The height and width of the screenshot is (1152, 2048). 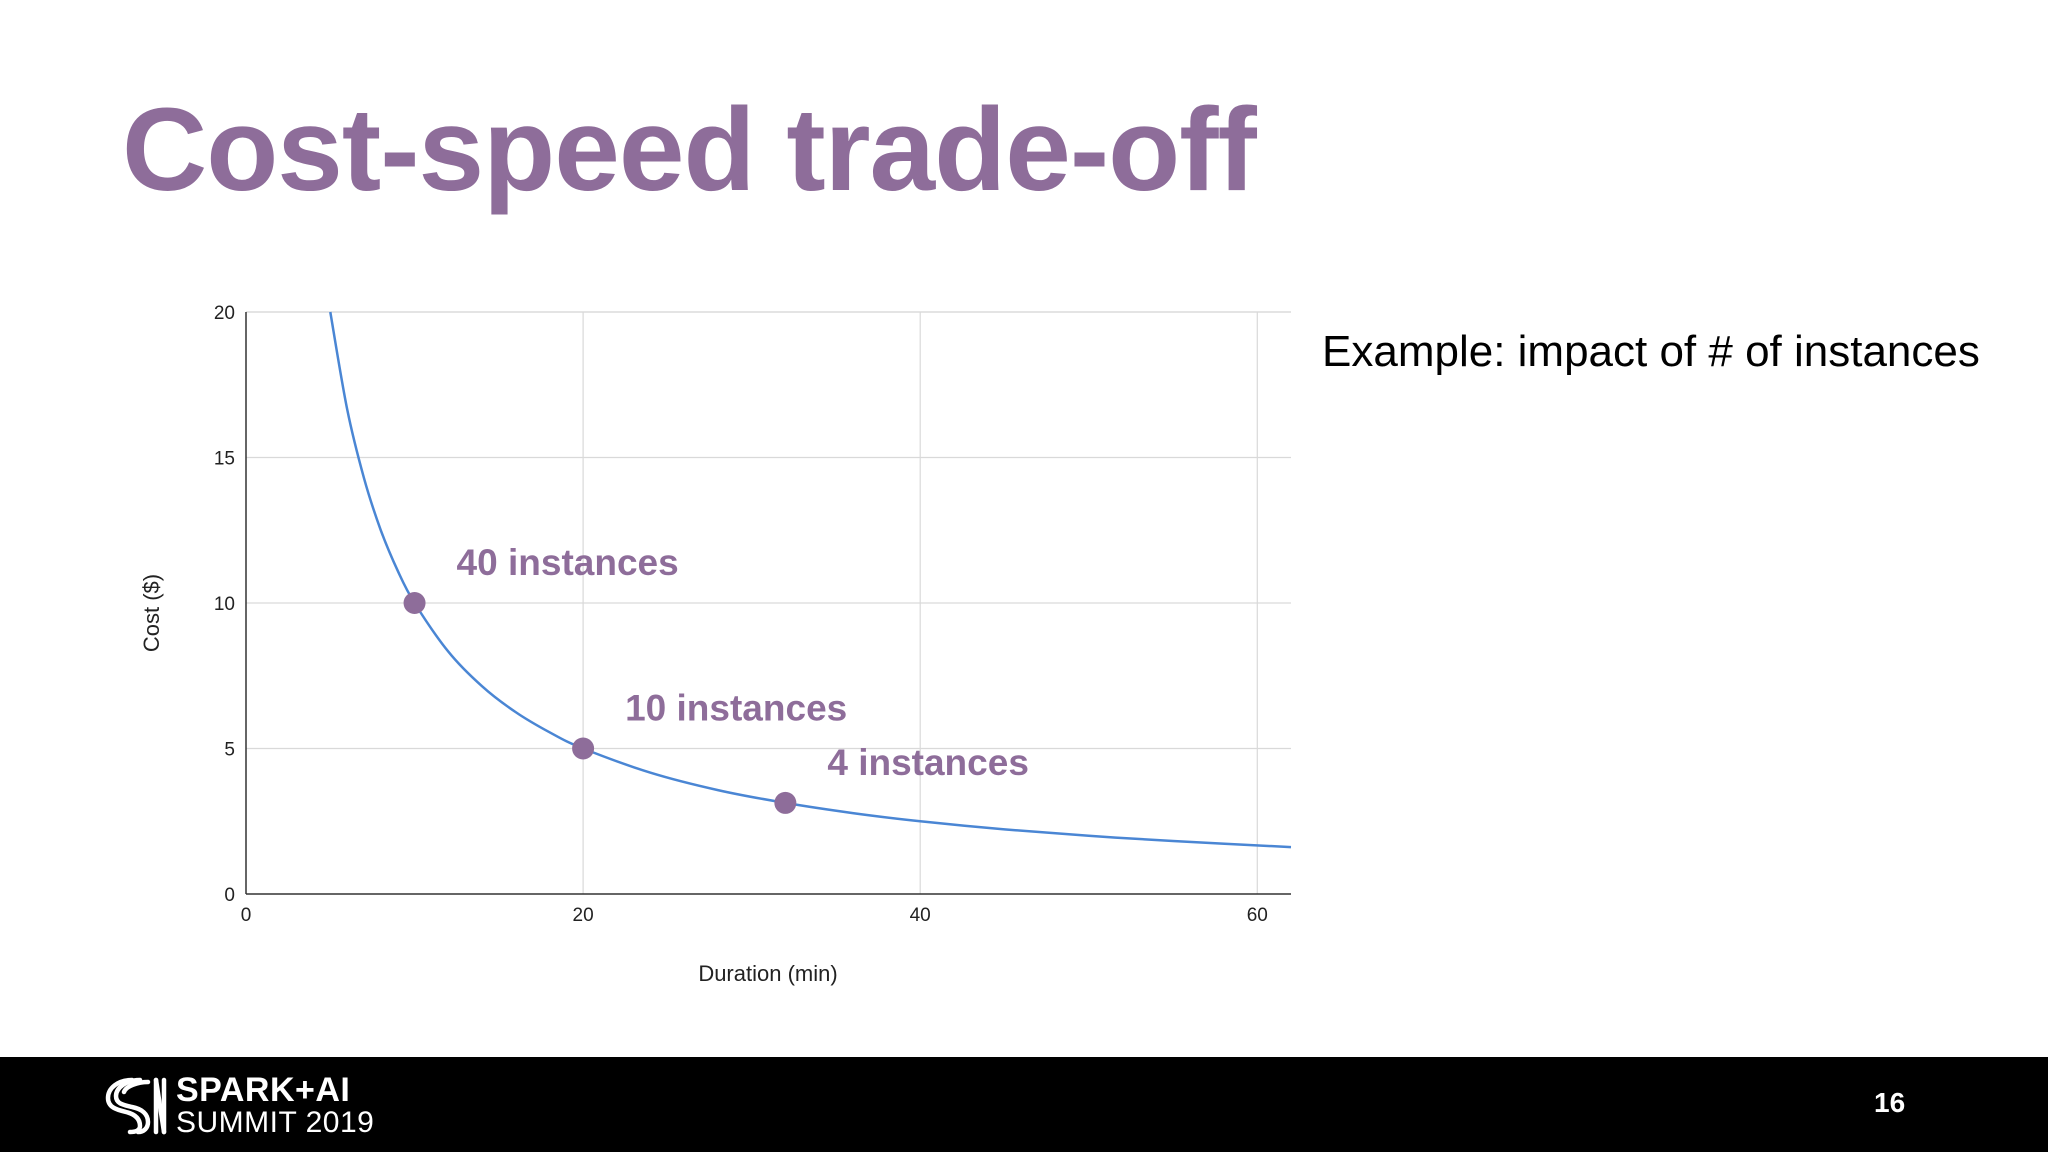 What do you see at coordinates (716, 678) in the screenshot?
I see `chart-points: 40 instances 10 instances 4 instances` at bounding box center [716, 678].